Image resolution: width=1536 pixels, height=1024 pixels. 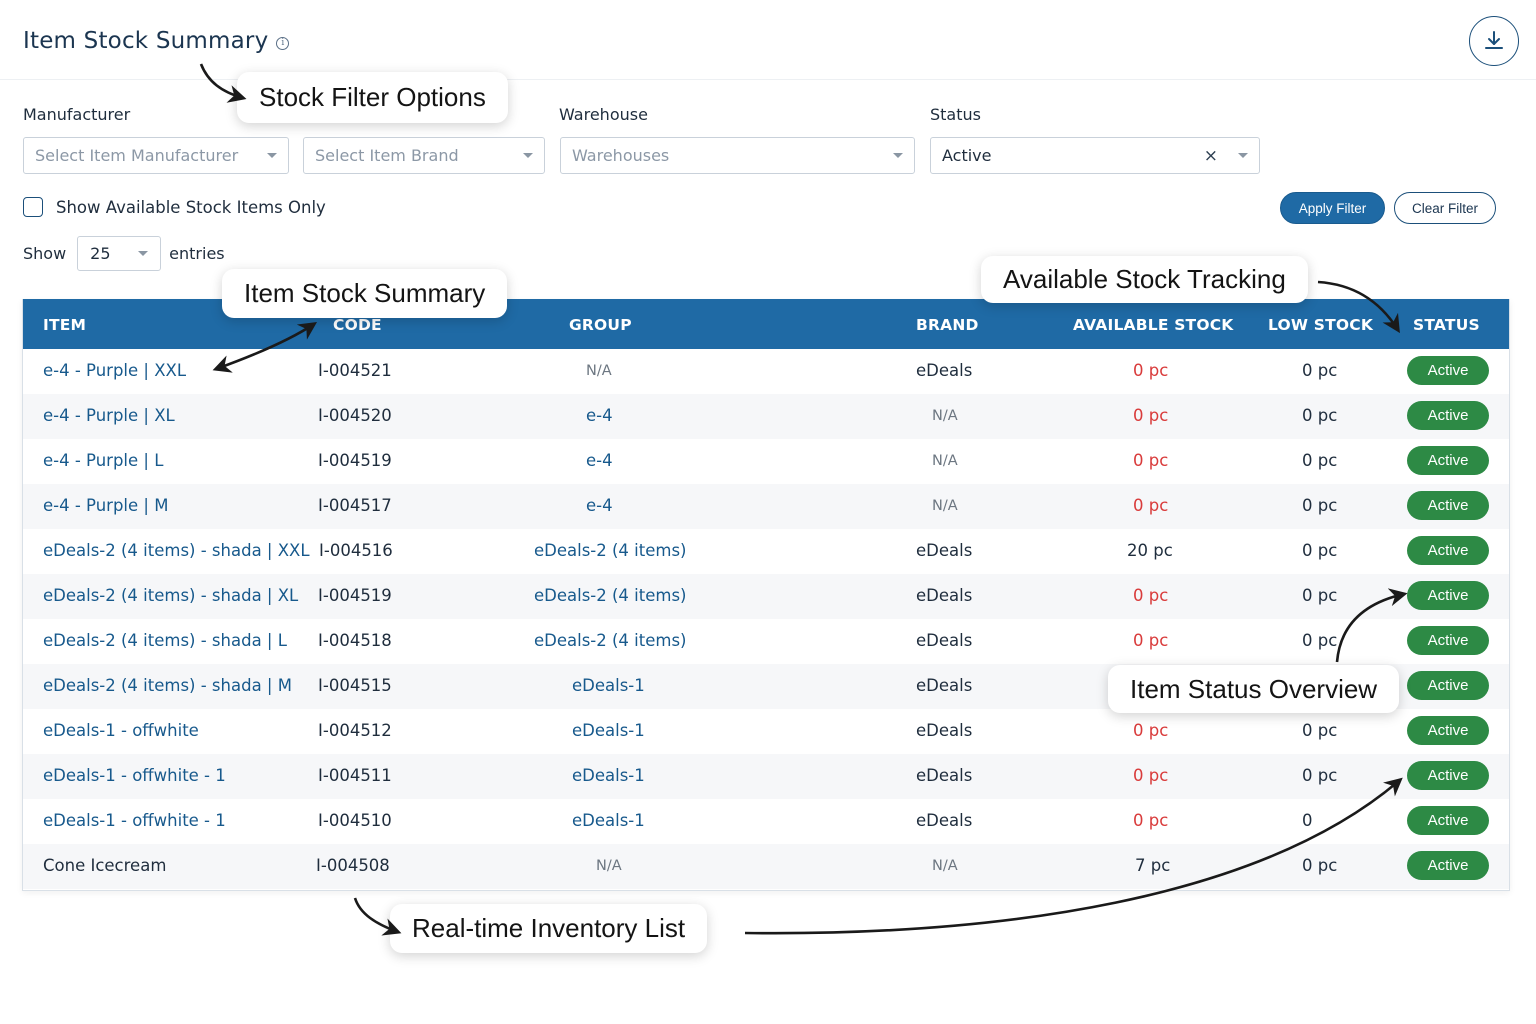 I want to click on entries-select: 25, so click(x=119, y=253).